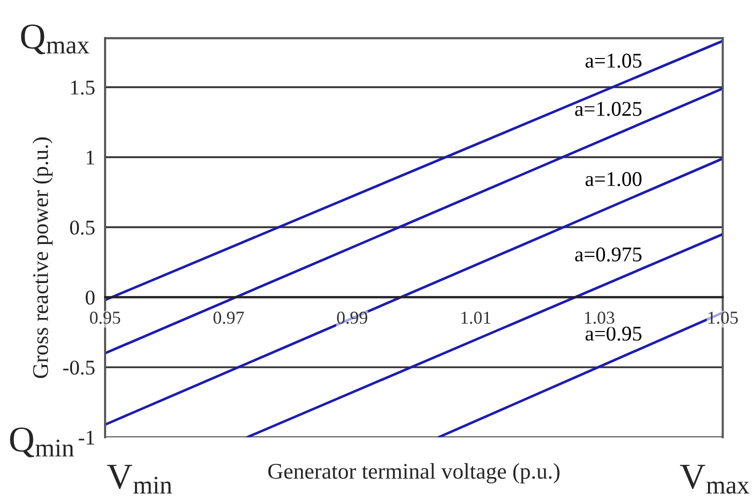  What do you see at coordinates (90, 157) in the screenshot?
I see `y-tick-label: 1` at bounding box center [90, 157].